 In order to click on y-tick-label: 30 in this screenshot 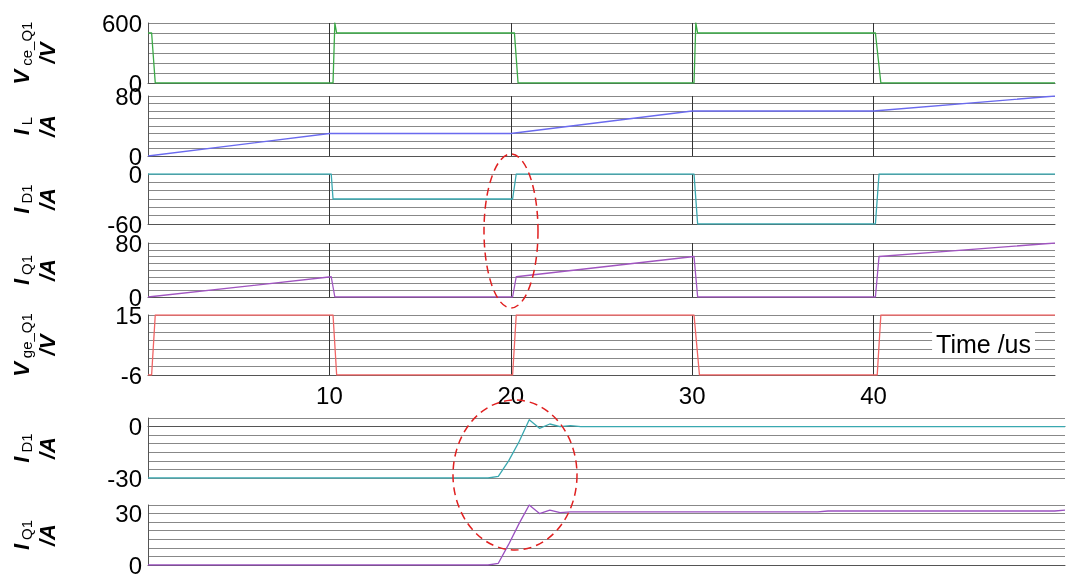, I will do `click(128, 514)`.